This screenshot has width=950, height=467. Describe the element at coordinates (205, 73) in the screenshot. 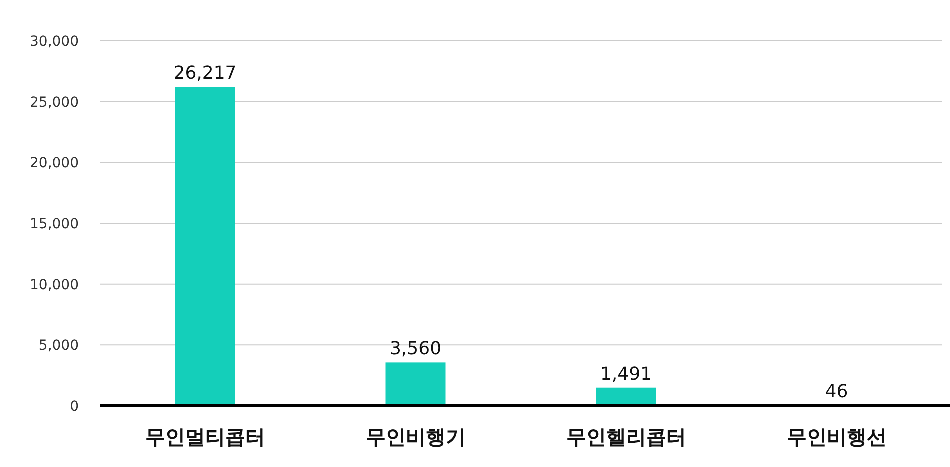

I see `data-label: 26,217` at that location.